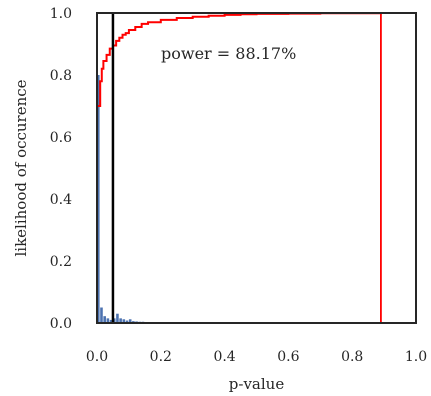 This screenshot has width=431, height=396. I want to click on y-tick-label: 0.2, so click(61, 262).